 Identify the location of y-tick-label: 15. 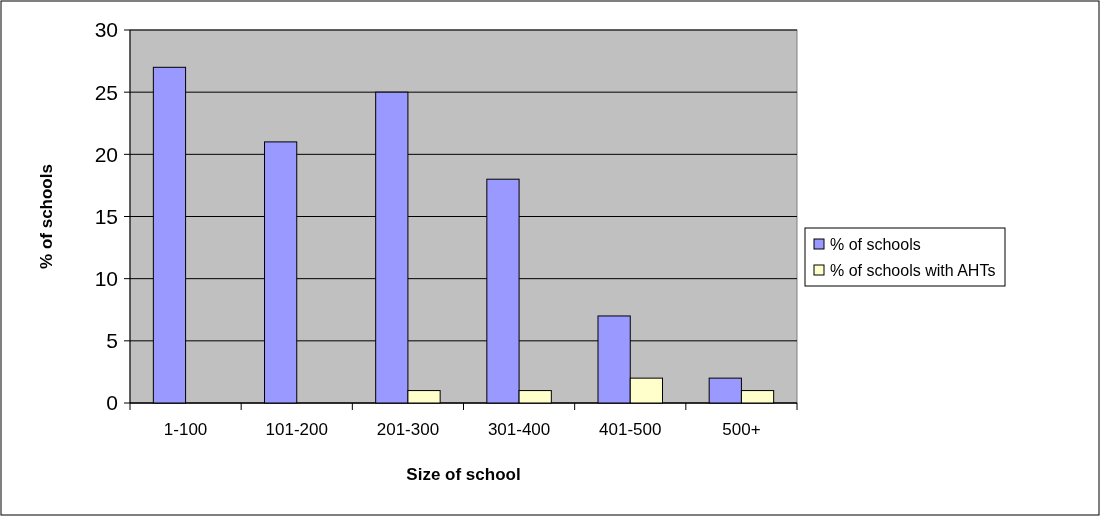
(106, 216).